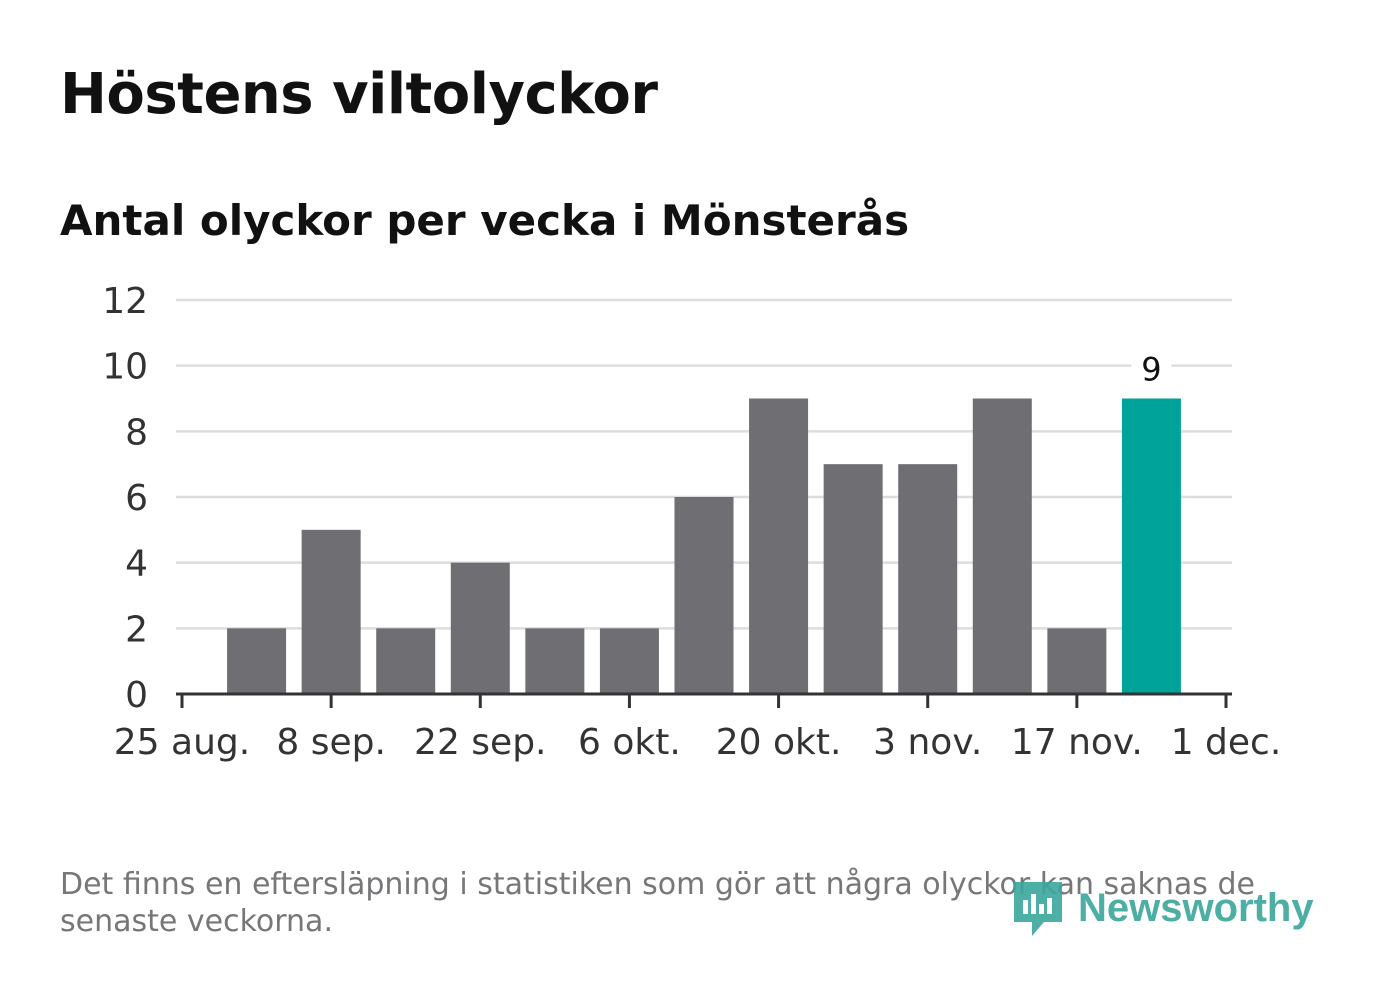  What do you see at coordinates (359, 94) in the screenshot?
I see `chart-title: Höstens viltolyckor` at bounding box center [359, 94].